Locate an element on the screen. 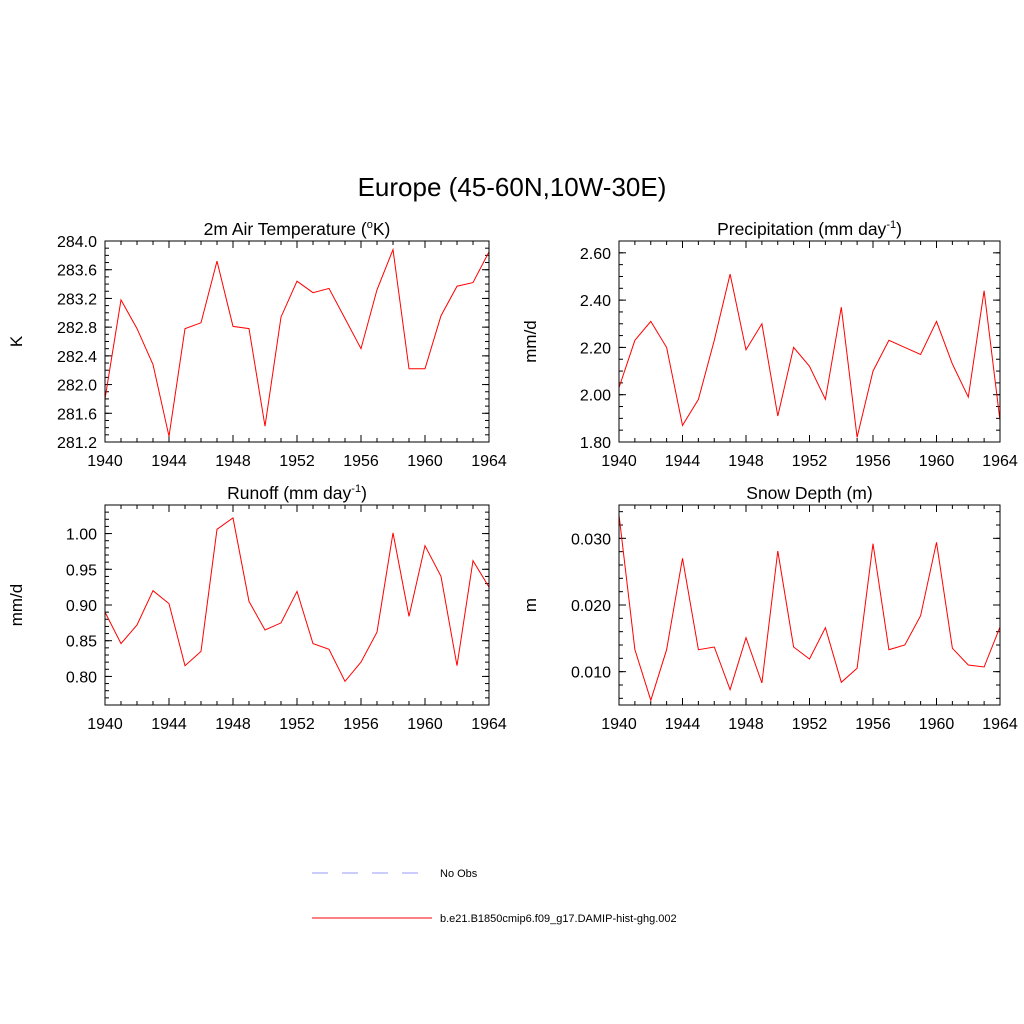 The height and width of the screenshot is (1024, 1024). y-tick-label: 281.6 is located at coordinates (77, 414).